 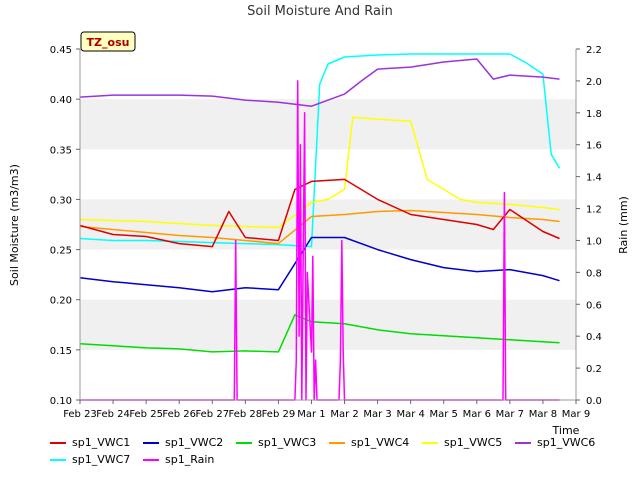 I want to click on legend-label: sp1_VWC6, so click(x=566, y=442).